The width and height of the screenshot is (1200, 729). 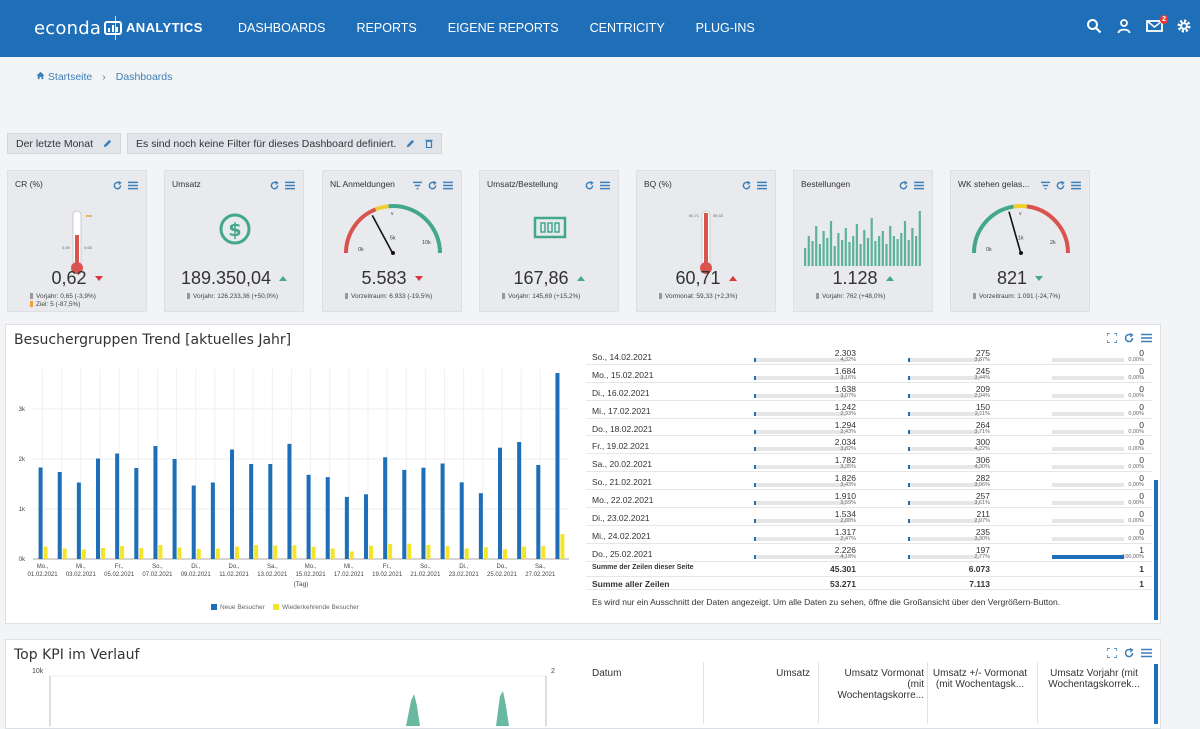 I want to click on thermo-label-right: 0,65, so click(x=88, y=247).